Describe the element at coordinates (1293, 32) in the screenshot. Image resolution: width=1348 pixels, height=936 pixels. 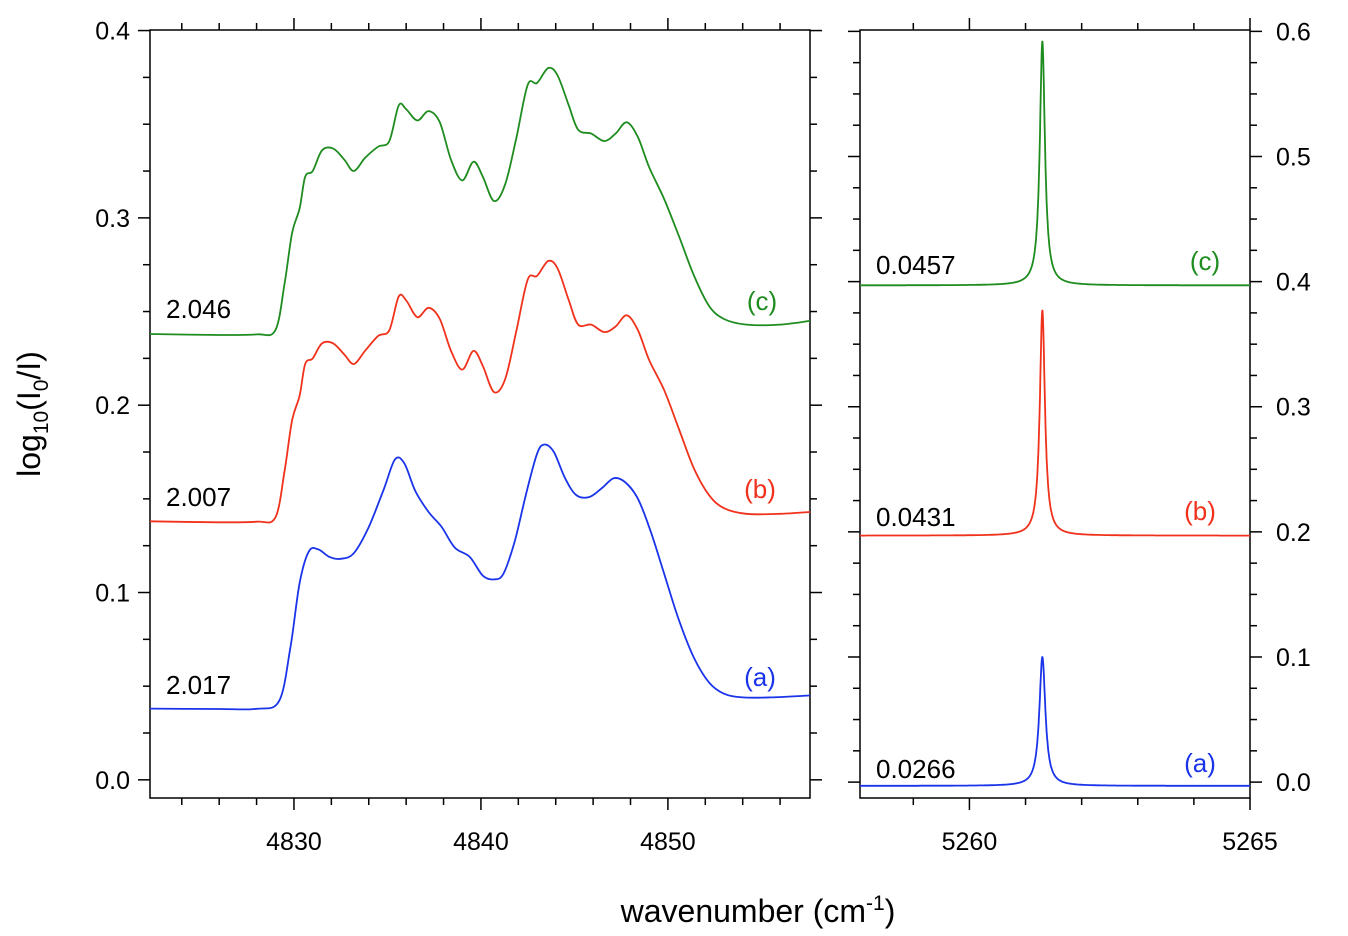
I see `y-tick-label: 0.6` at that location.